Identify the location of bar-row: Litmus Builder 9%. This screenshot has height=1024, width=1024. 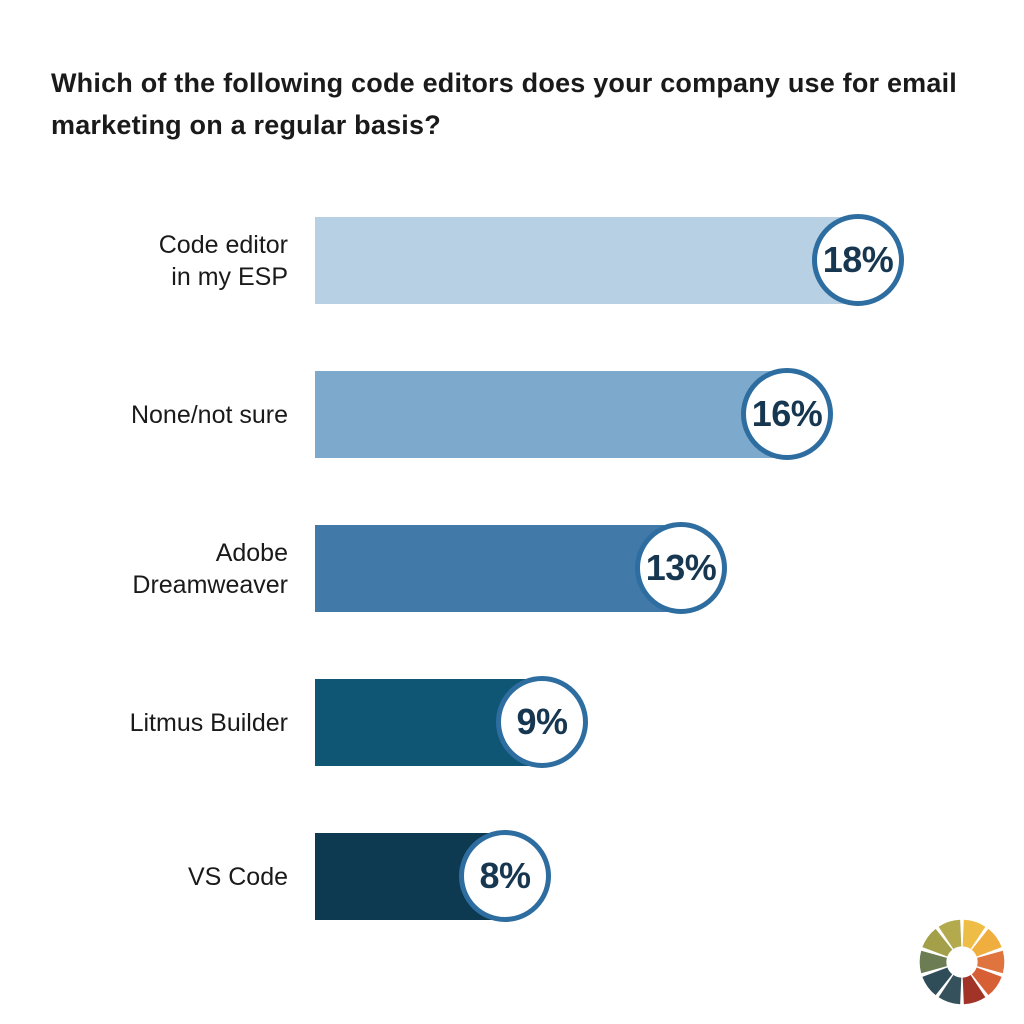
(512, 722).